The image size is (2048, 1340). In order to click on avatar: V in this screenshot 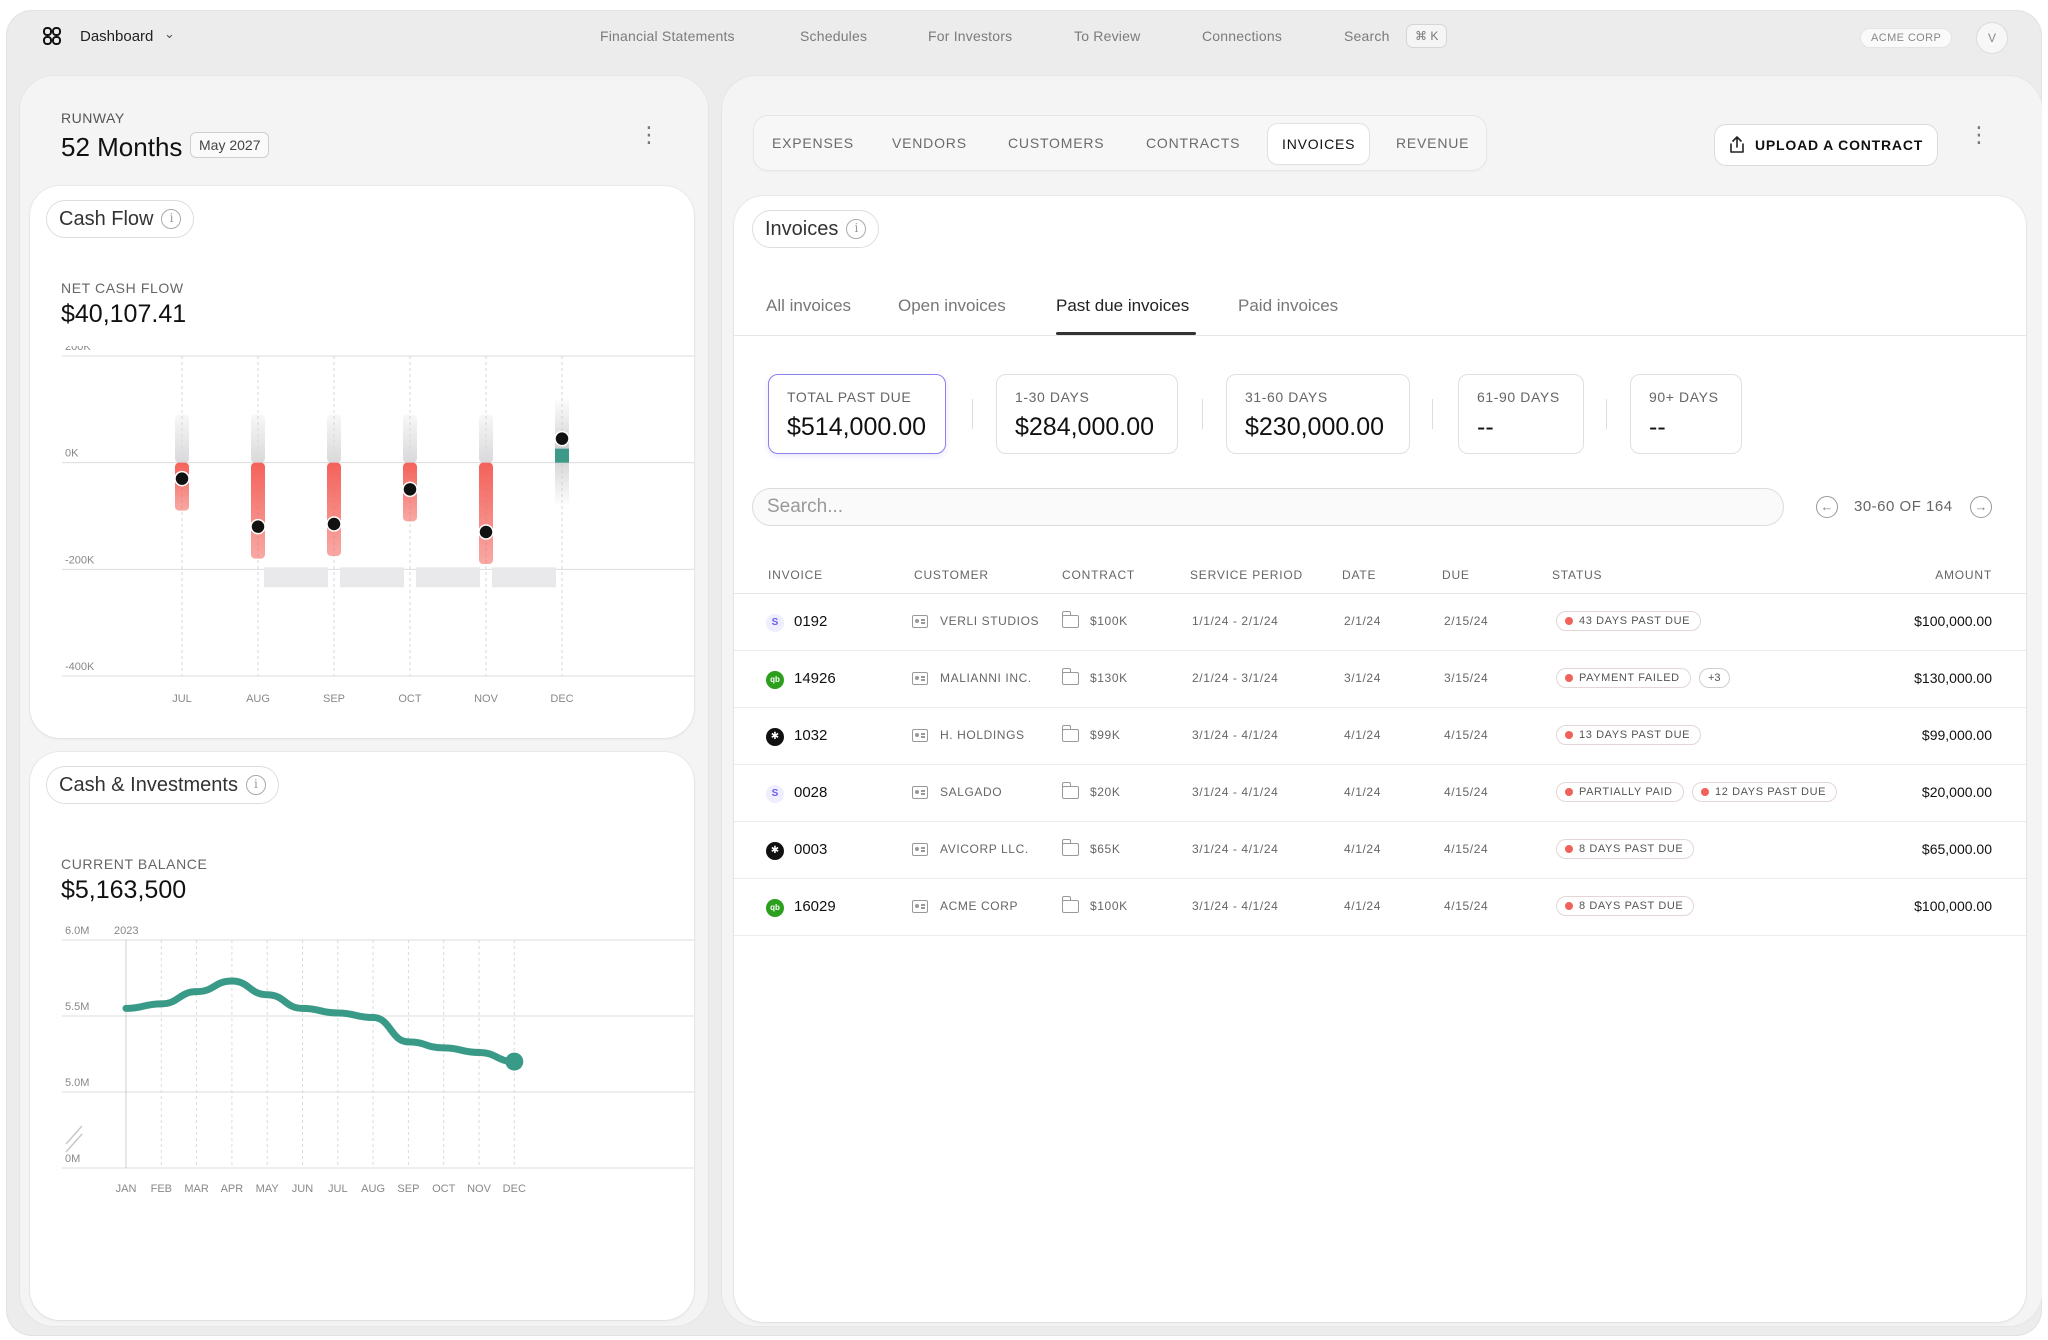, I will do `click(1992, 38)`.